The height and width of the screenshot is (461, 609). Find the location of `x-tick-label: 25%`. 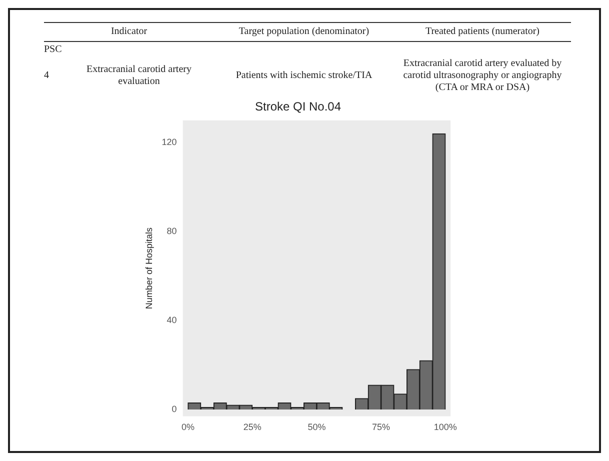

x-tick-label: 25% is located at coordinates (252, 427).